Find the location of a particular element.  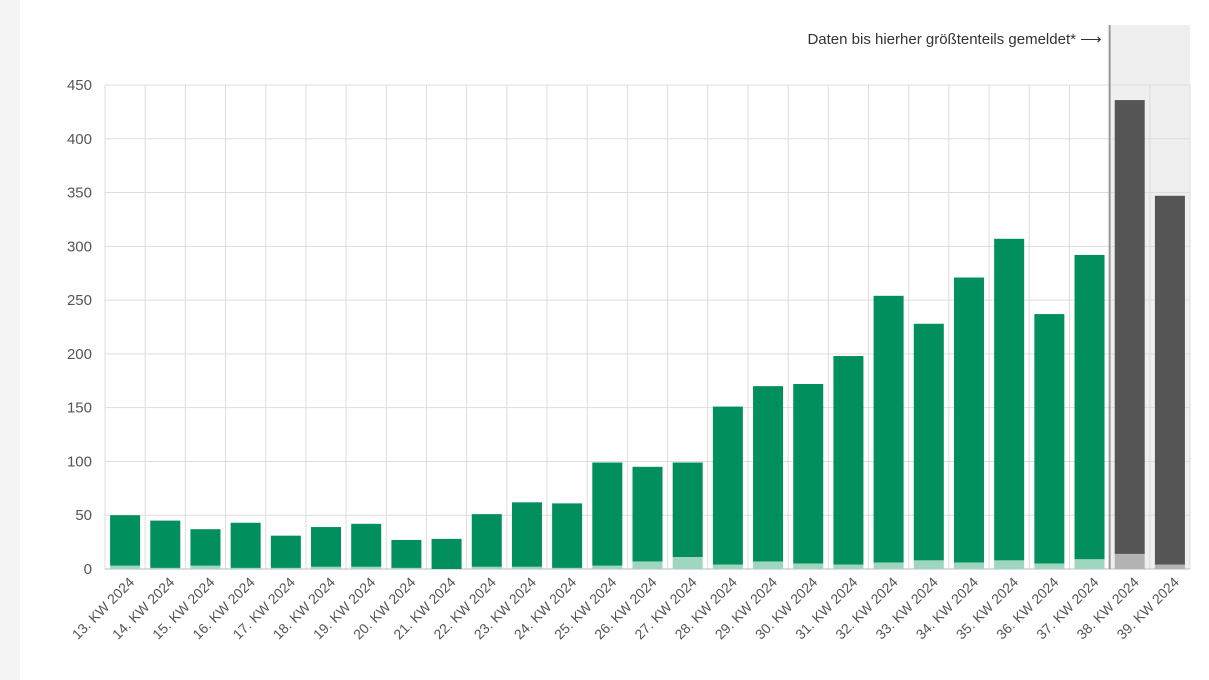

y-tick-label: 50 is located at coordinates (83, 515).